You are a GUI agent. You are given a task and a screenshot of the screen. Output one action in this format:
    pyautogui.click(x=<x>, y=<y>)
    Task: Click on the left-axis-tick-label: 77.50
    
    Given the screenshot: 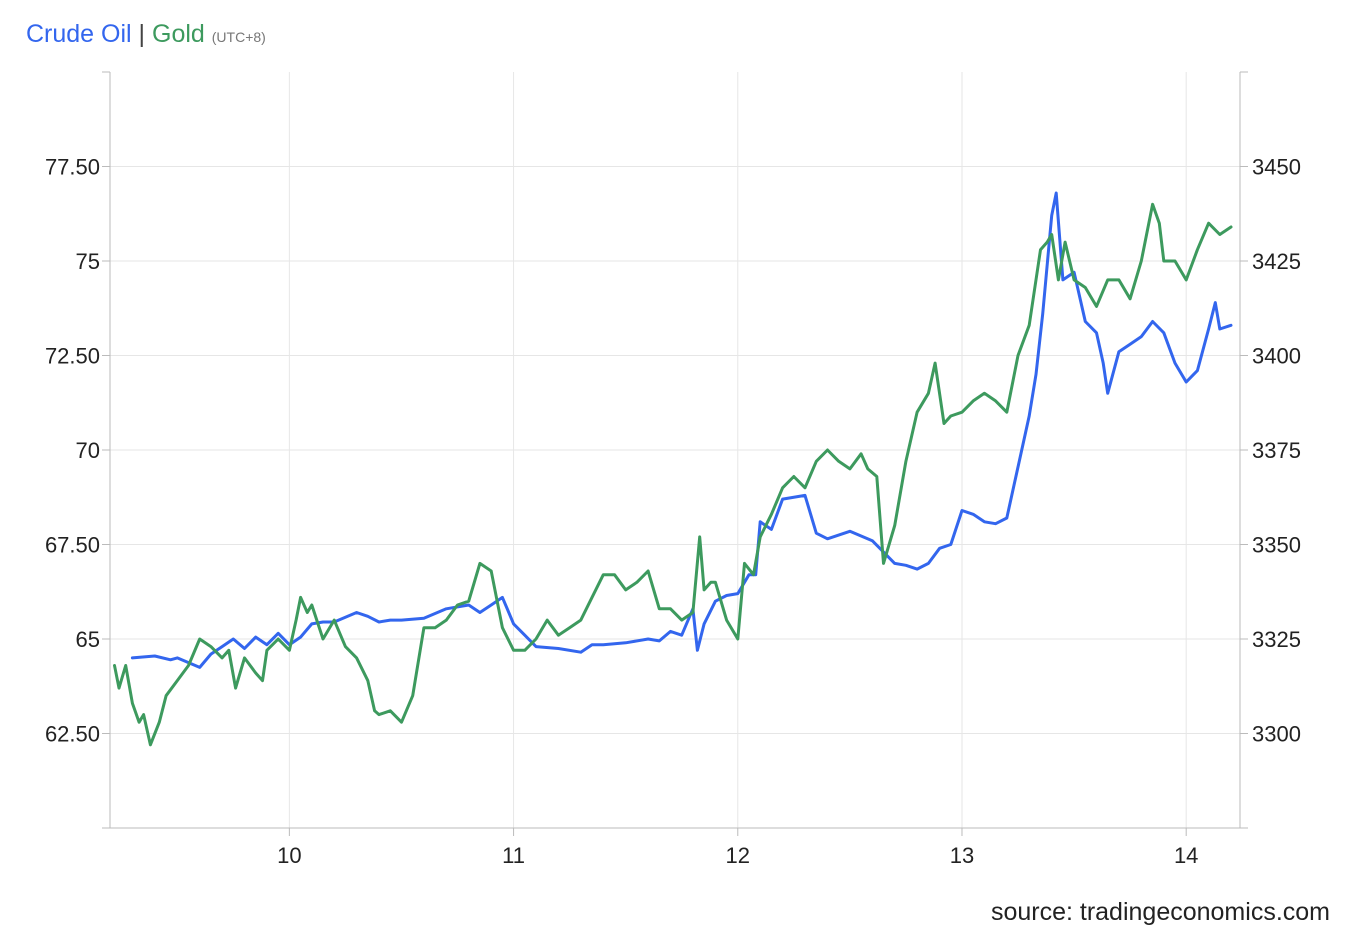 What is the action you would take?
    pyautogui.click(x=72, y=167)
    